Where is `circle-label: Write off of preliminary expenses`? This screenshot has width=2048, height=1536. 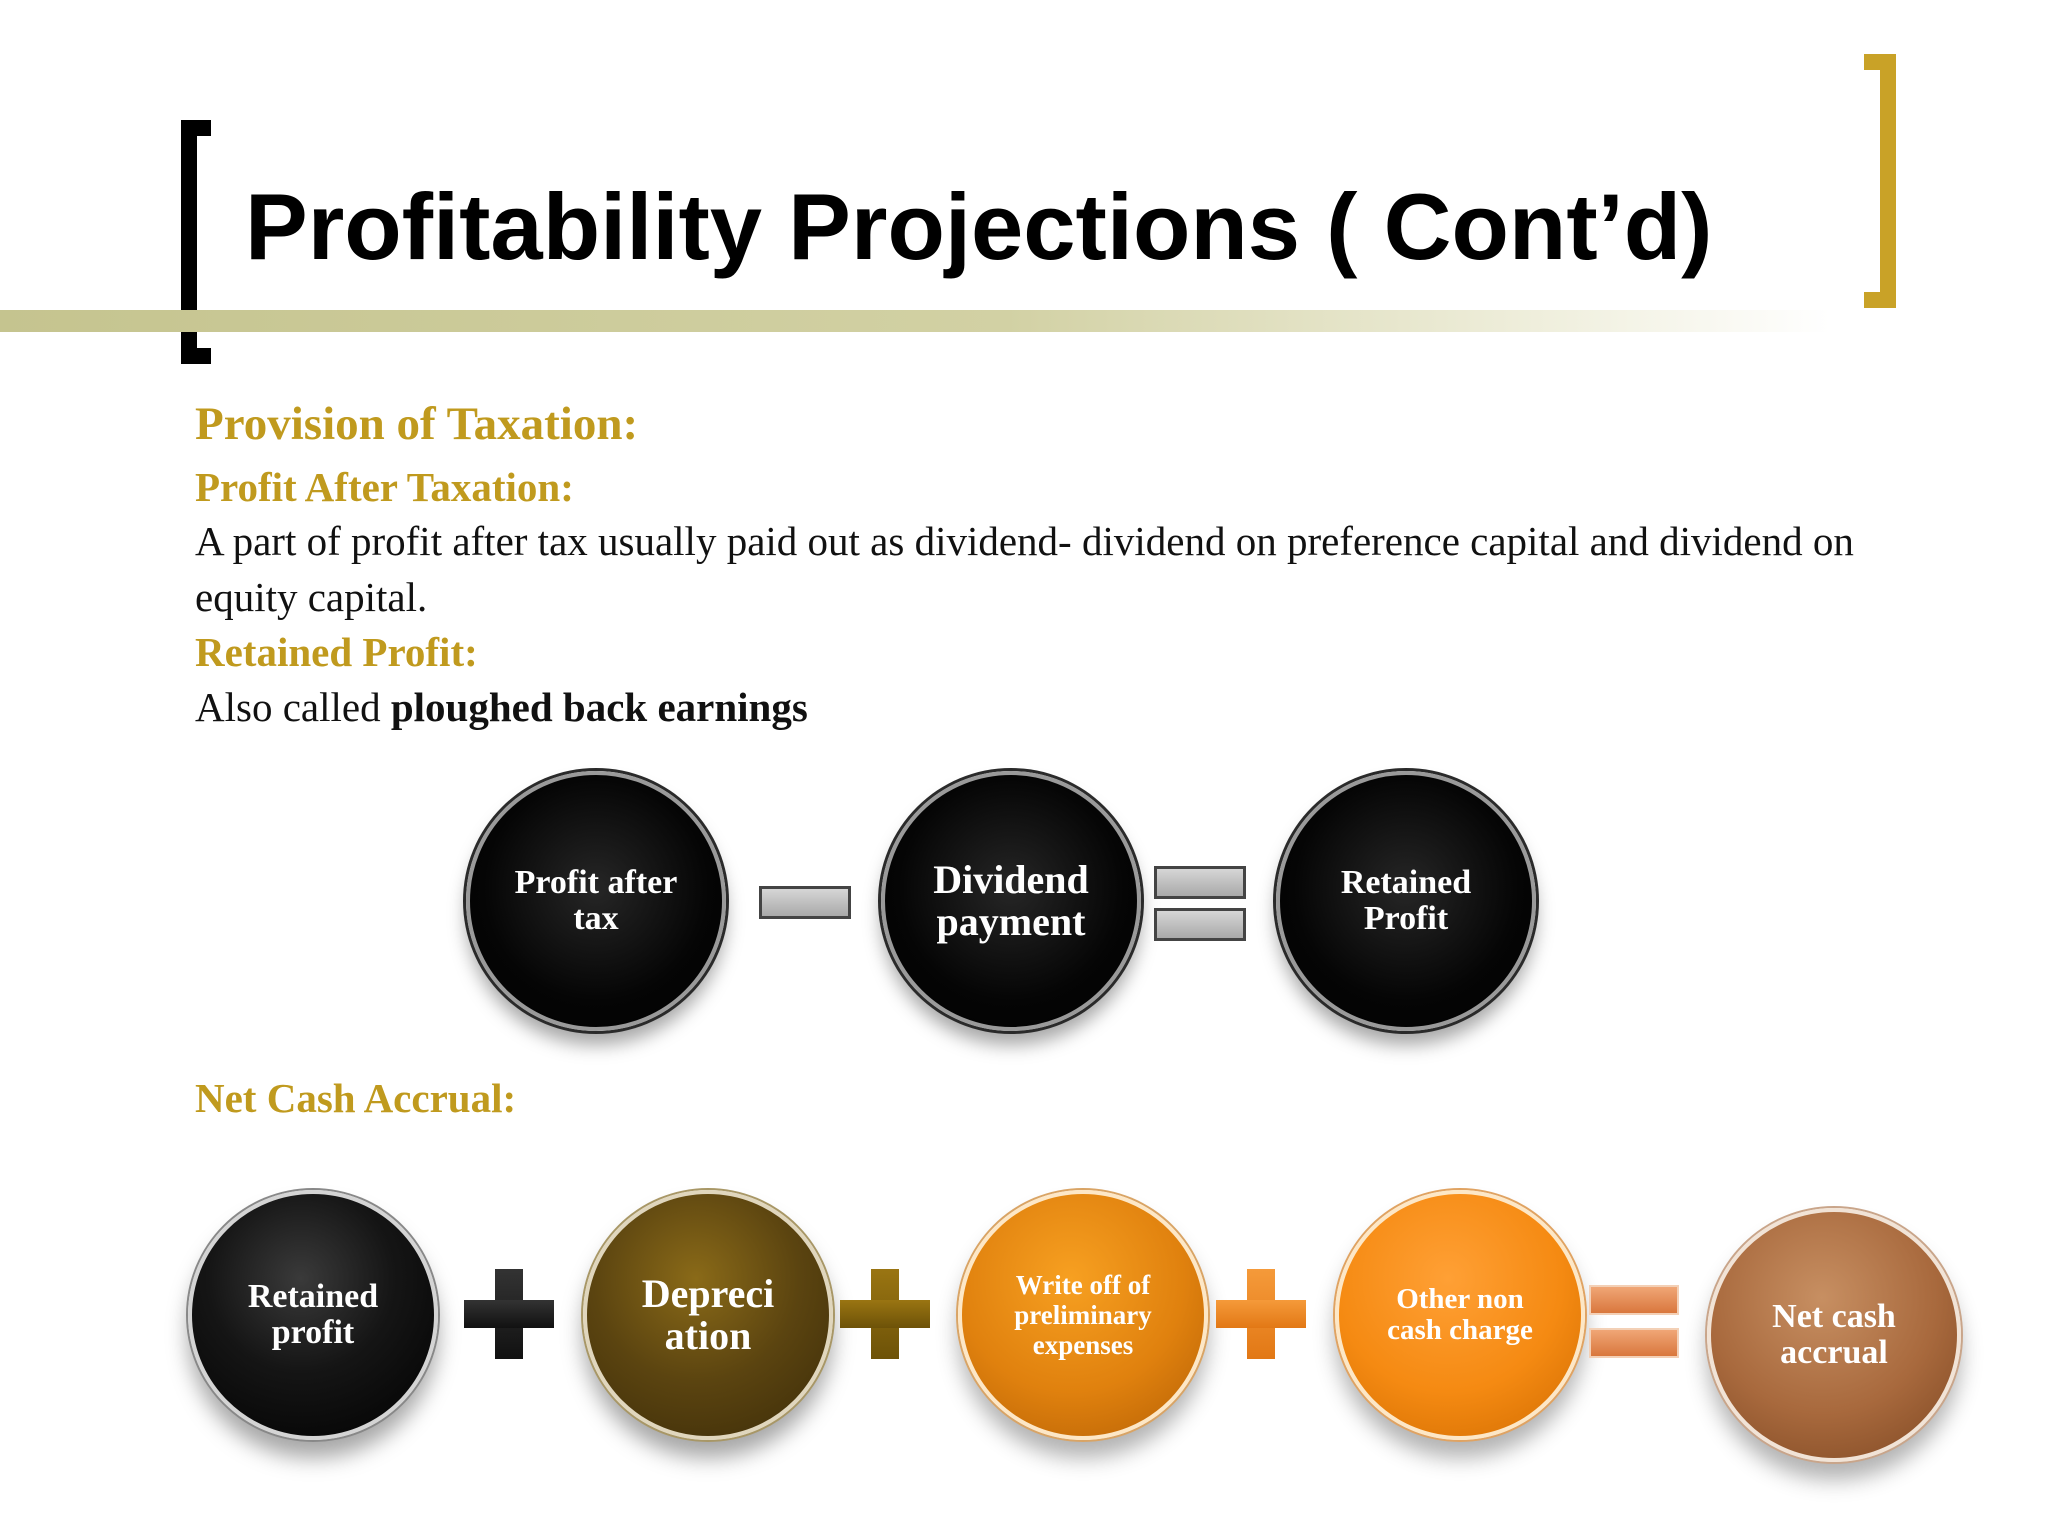 circle-label: Write off of preliminary expenses is located at coordinates (1083, 1315).